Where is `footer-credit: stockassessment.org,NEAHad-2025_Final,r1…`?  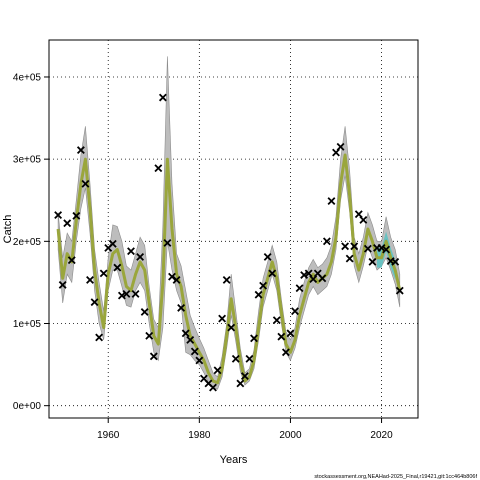
footer-credit: stockassessment.org,NEAHad-2025_Final,r1… is located at coordinates (395, 477).